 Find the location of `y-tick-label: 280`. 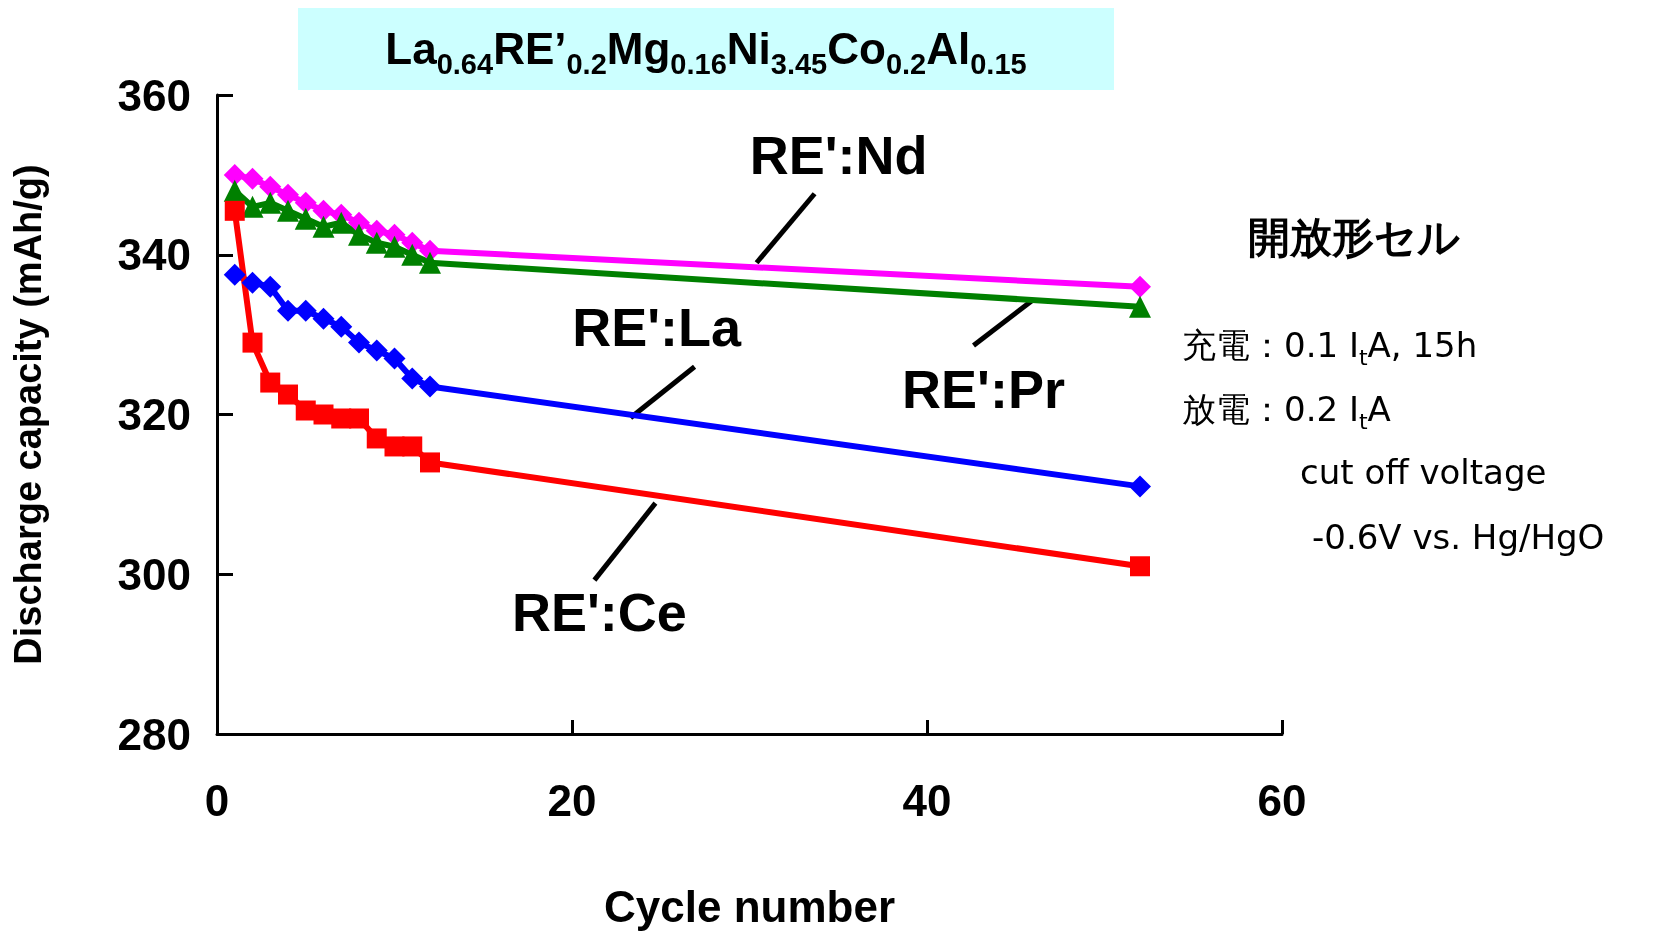

y-tick-label: 280 is located at coordinates (154, 734).